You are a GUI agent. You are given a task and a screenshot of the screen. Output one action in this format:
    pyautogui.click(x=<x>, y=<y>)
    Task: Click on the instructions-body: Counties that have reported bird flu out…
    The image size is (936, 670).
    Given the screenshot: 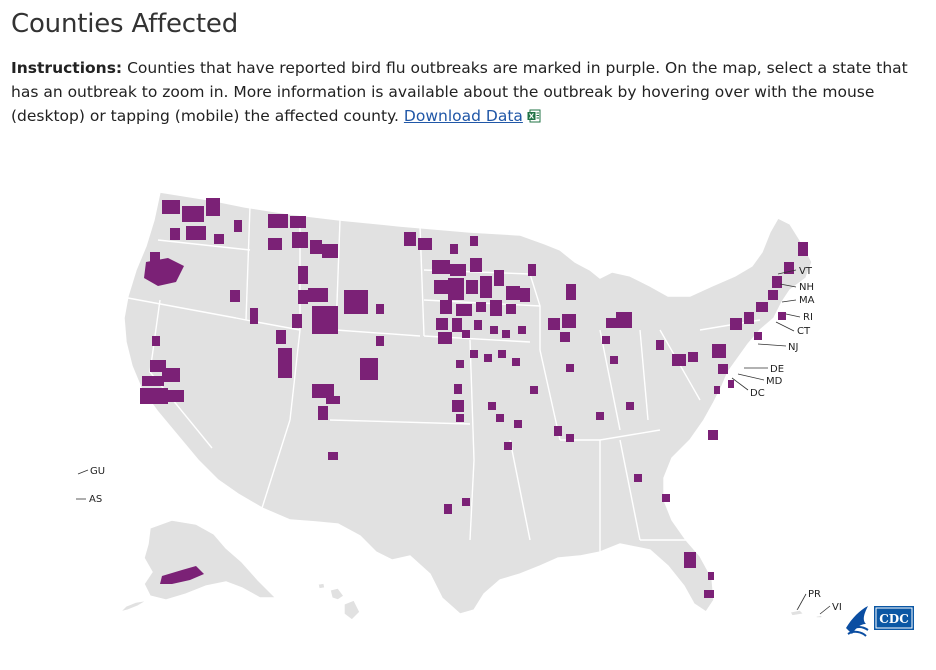 What is the action you would take?
    pyautogui.click(x=459, y=92)
    